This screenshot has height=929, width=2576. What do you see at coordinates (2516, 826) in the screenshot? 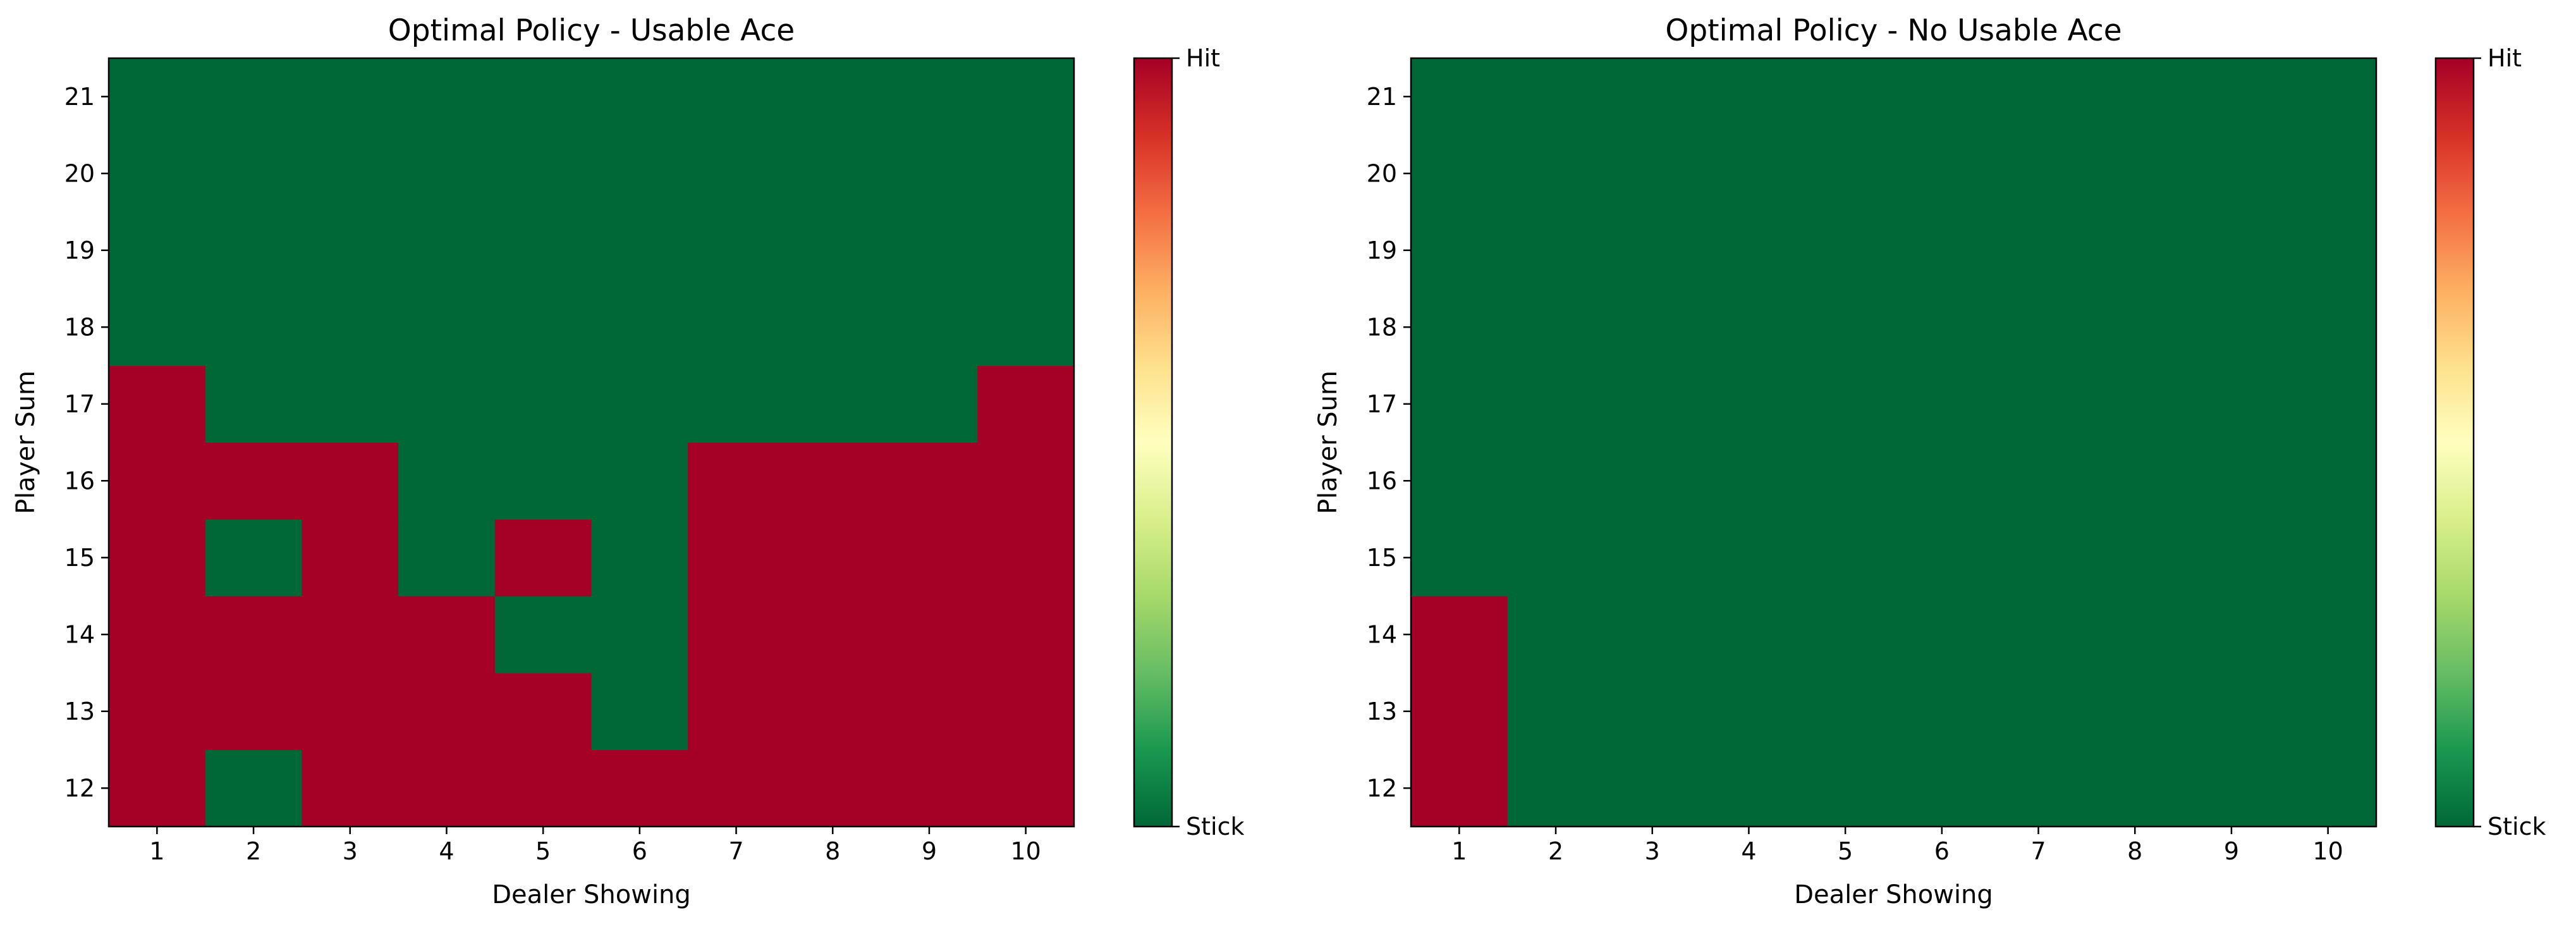
I see `colorbar-tick-label: Stick` at bounding box center [2516, 826].